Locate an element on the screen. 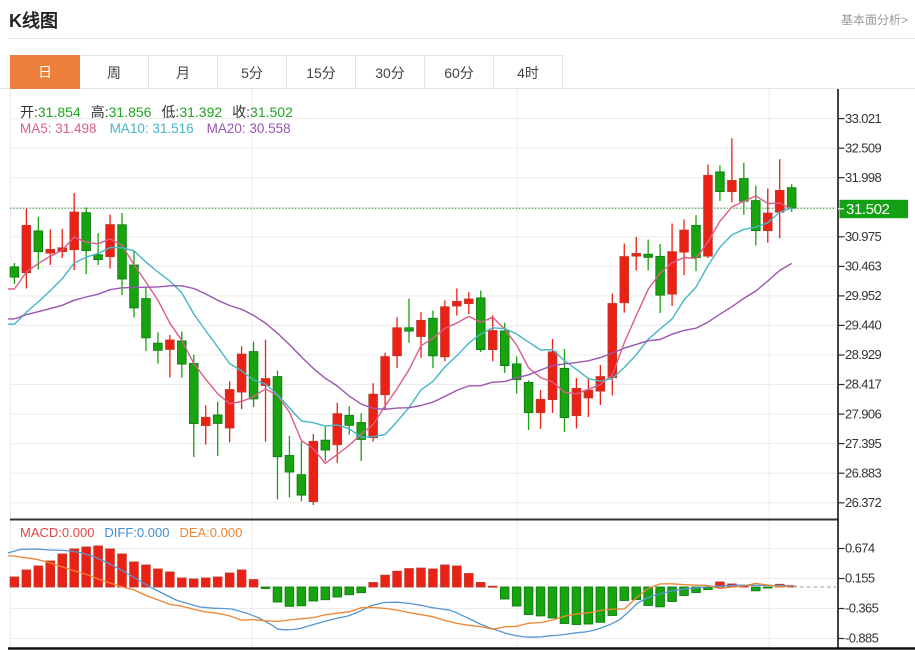 The image size is (915, 650). svg-text: 0.155 is located at coordinates (860, 578).